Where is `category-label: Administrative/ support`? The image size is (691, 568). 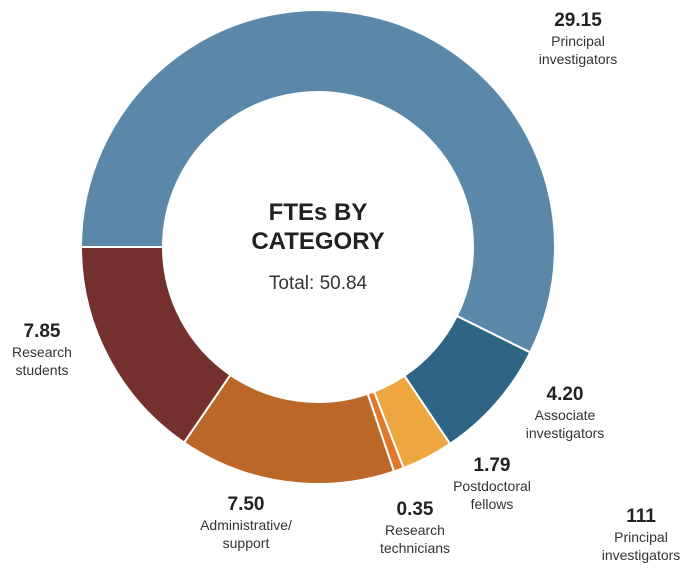 category-label: Administrative/ support is located at coordinates (246, 534).